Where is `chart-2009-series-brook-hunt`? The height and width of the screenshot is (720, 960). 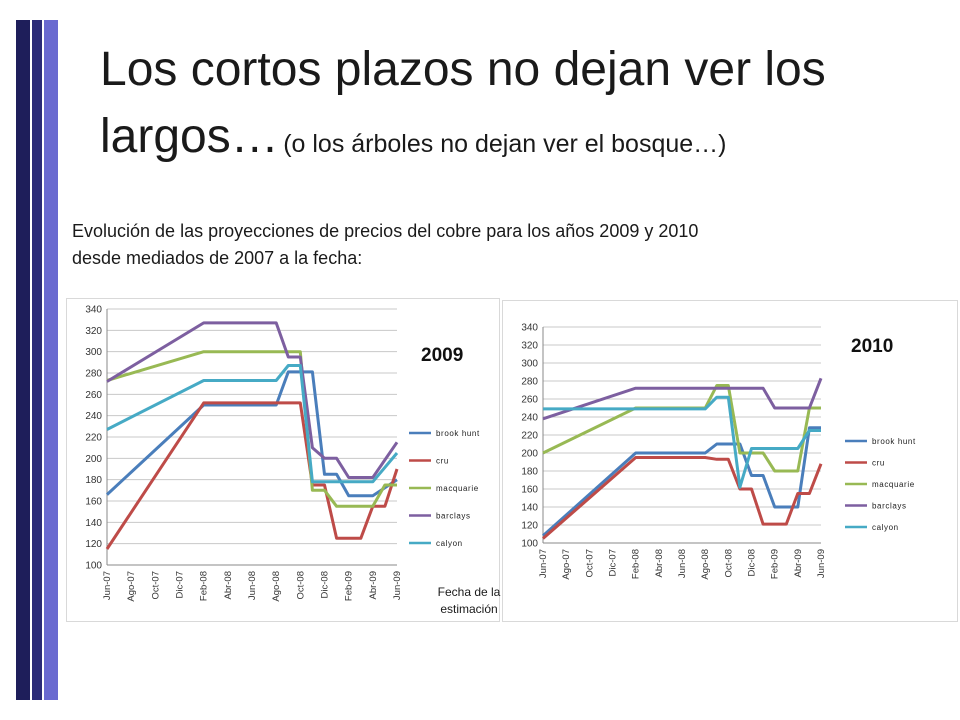
chart-2009-series-brook-hunt is located at coordinates (251, 434).